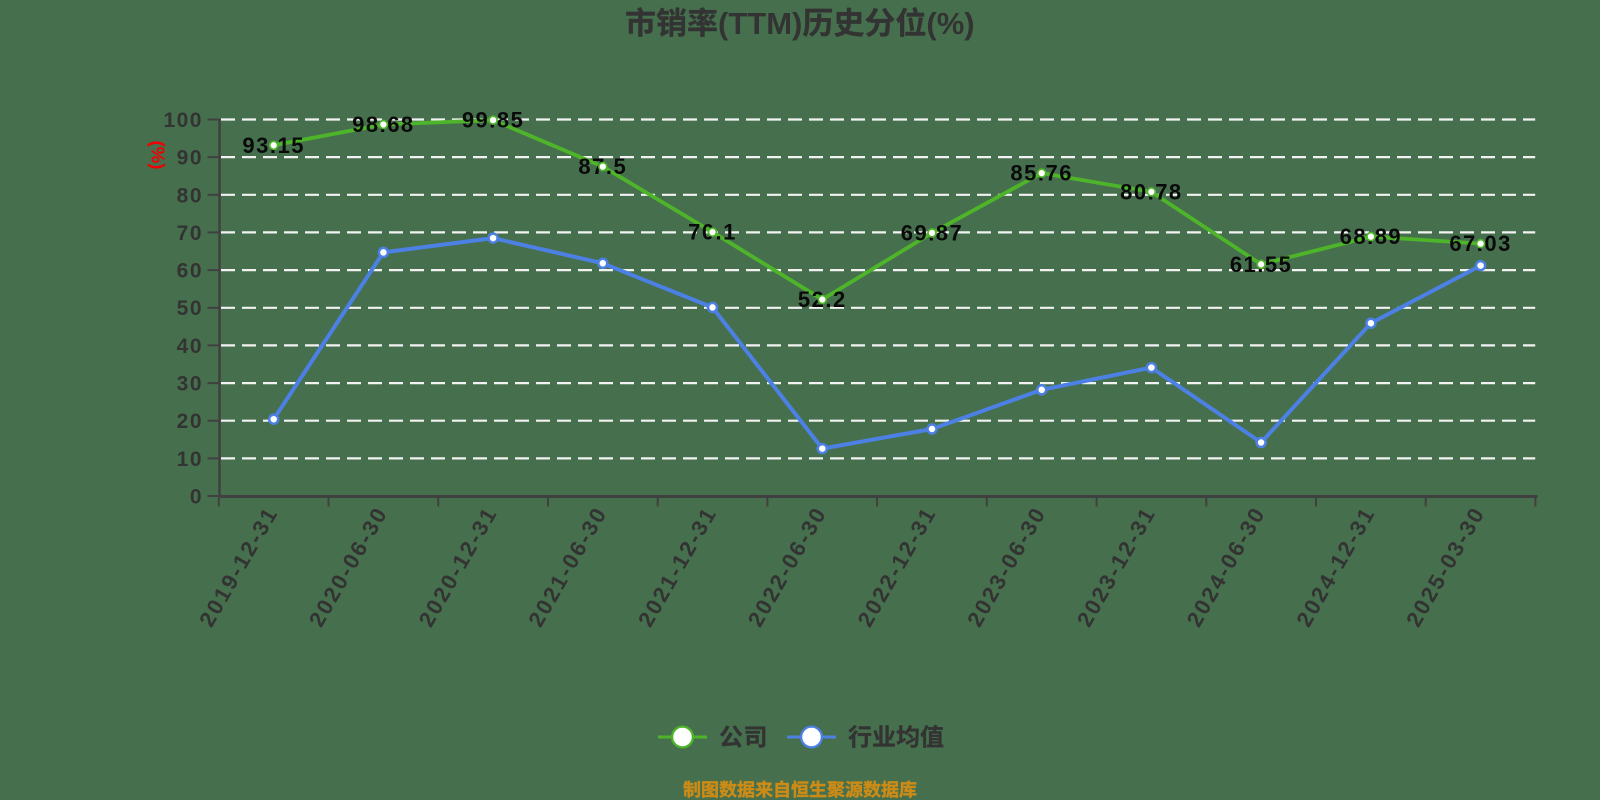  What do you see at coordinates (190, 346) in the screenshot?
I see `svg-text: 40` at bounding box center [190, 346].